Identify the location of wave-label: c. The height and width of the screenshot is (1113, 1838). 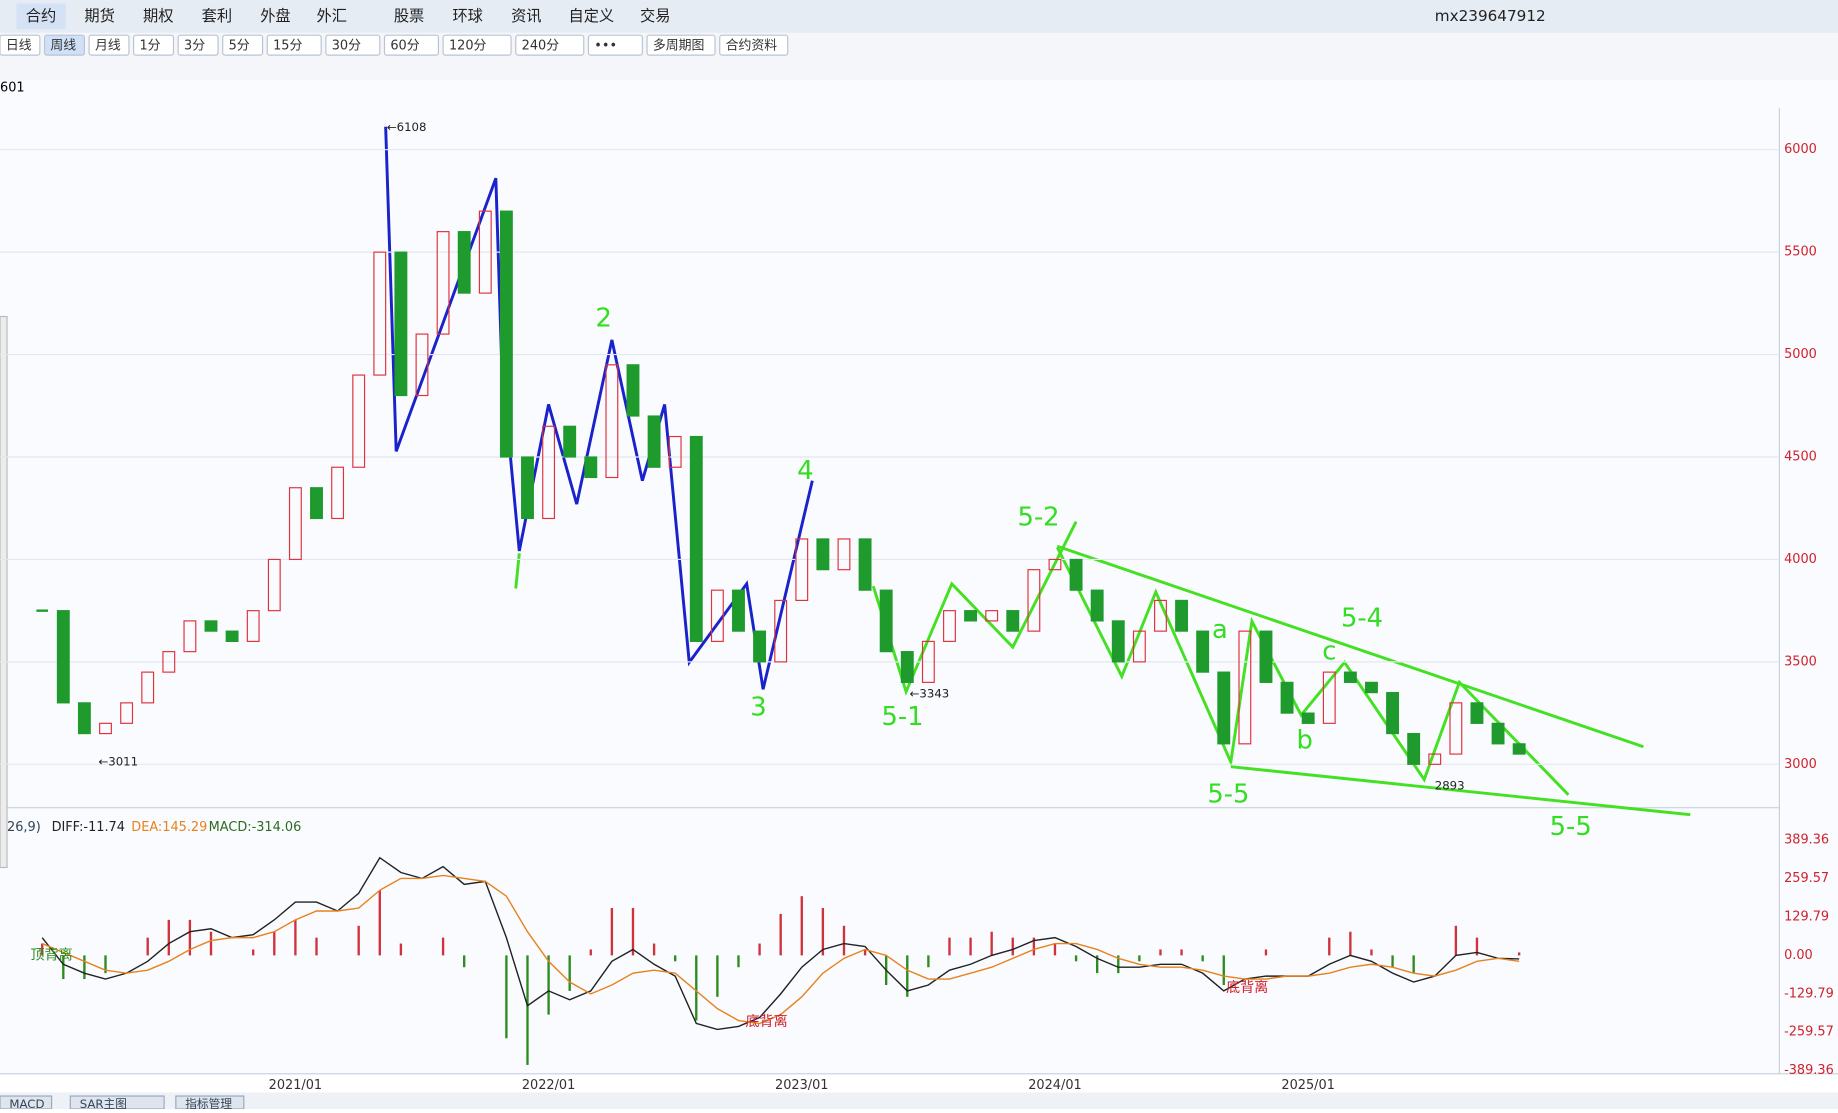
(1329, 651).